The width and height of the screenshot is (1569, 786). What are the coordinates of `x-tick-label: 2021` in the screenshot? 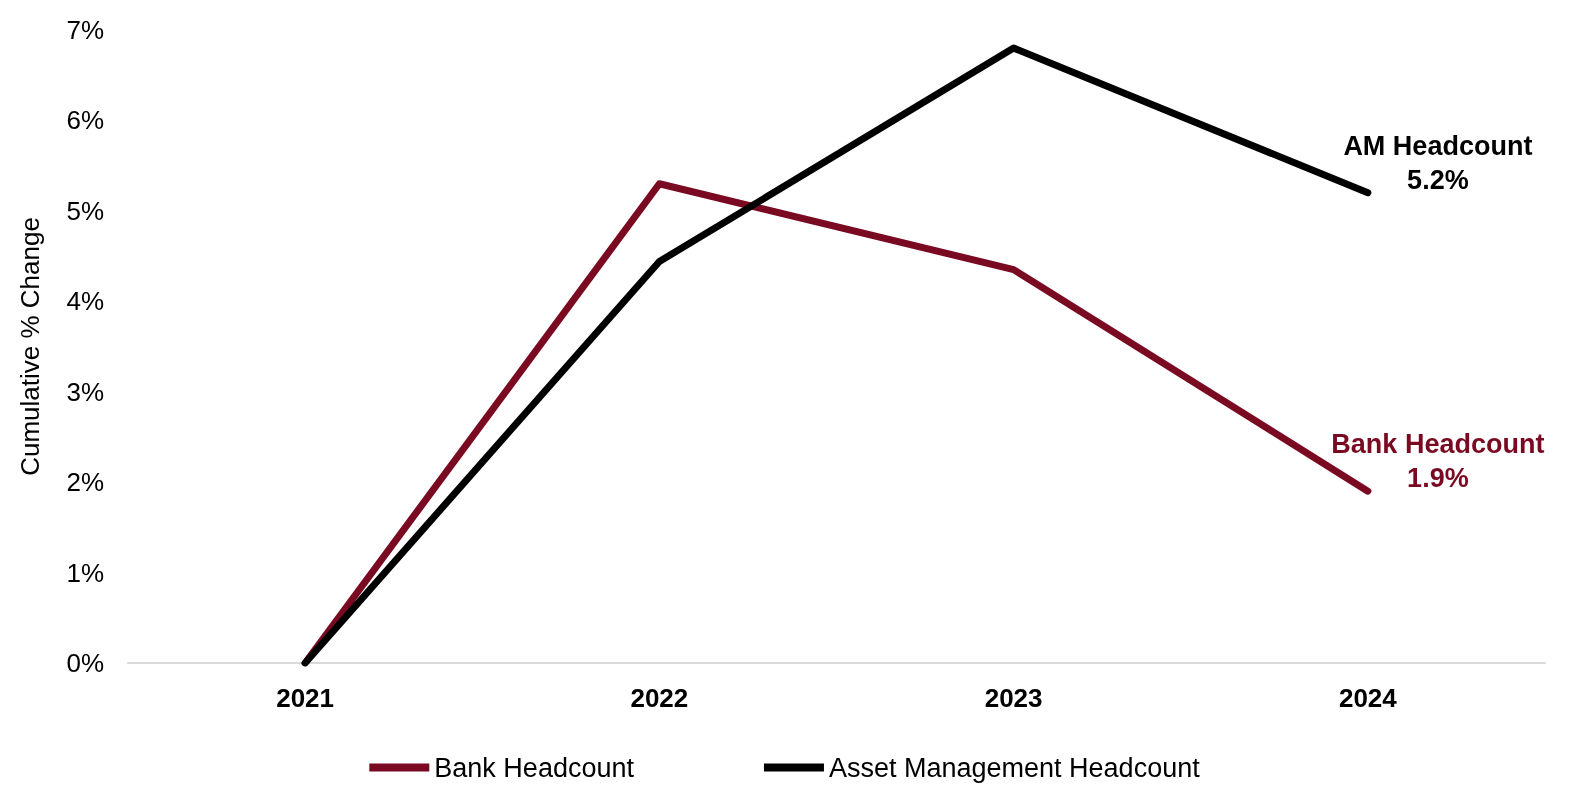 It's located at (305, 698).